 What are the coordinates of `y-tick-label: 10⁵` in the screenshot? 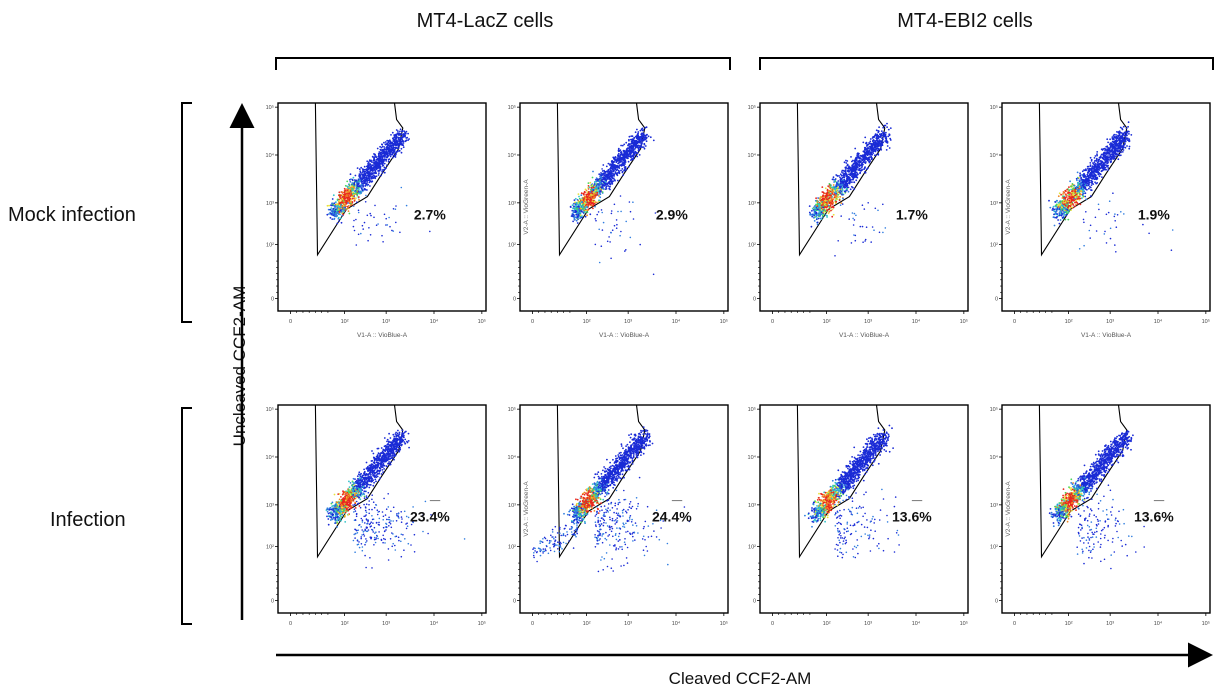 It's located at (512, 107).